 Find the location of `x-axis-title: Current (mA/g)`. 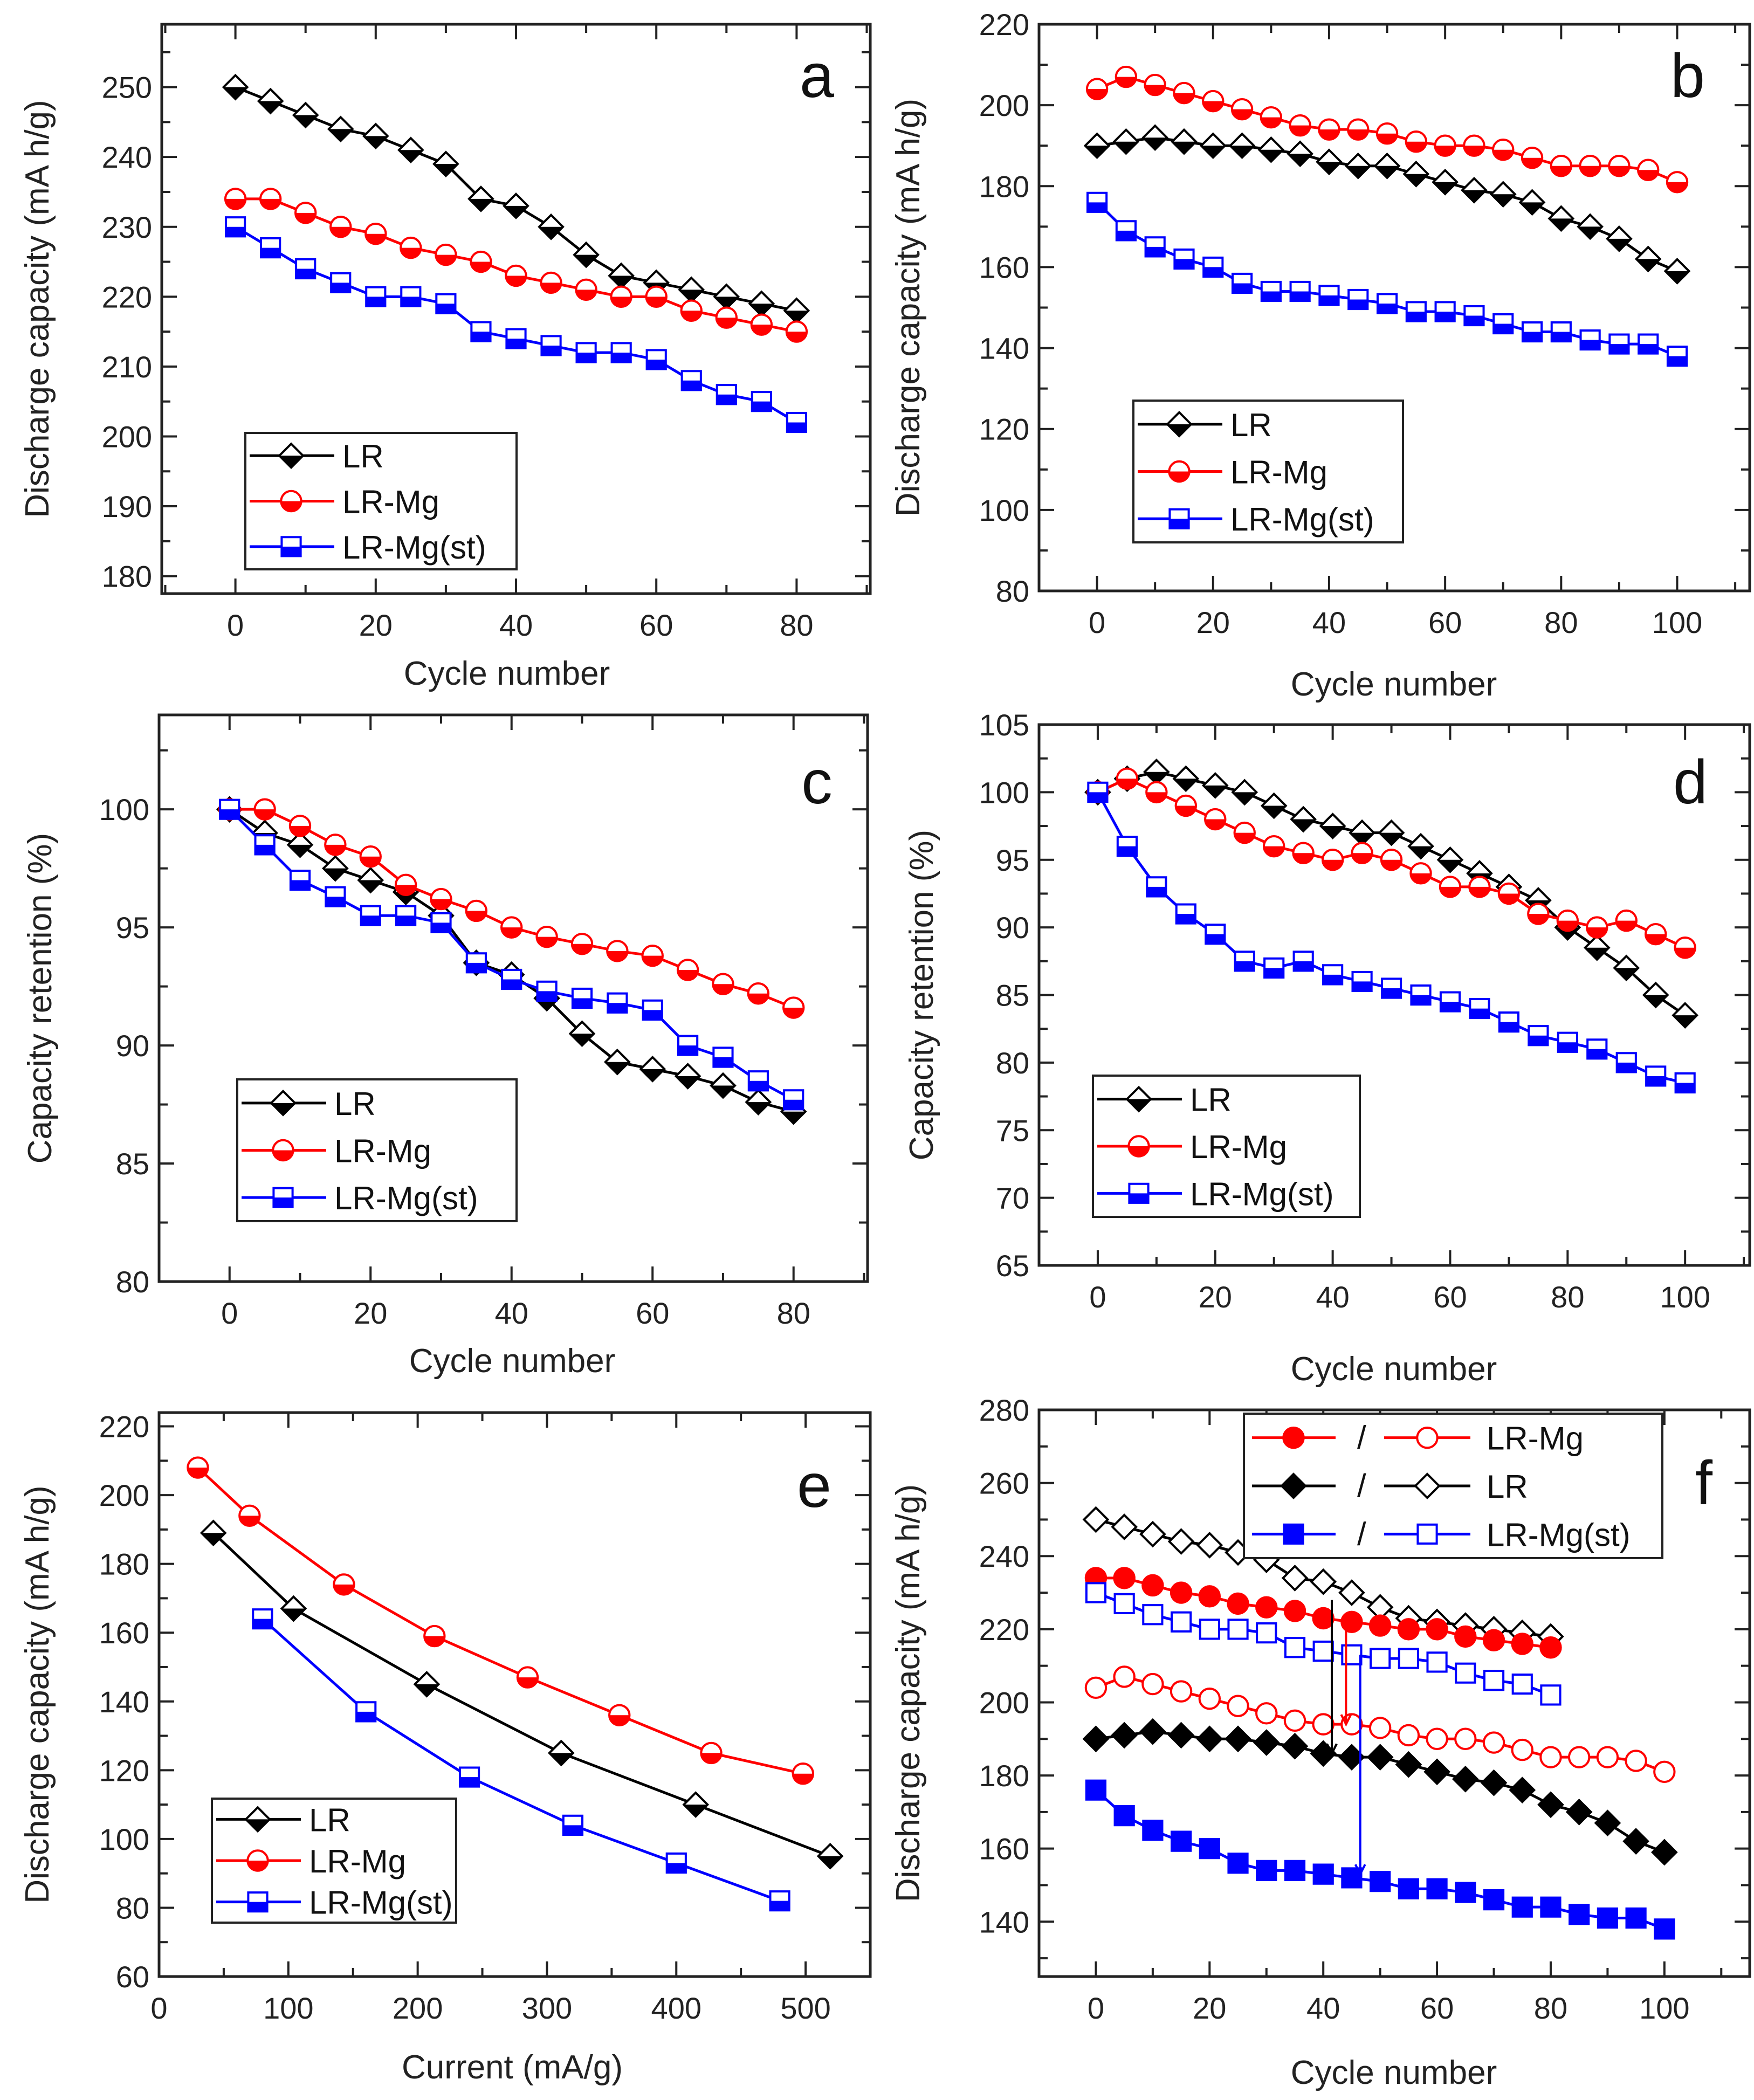

x-axis-title: Current (mA/g) is located at coordinates (512, 2067).